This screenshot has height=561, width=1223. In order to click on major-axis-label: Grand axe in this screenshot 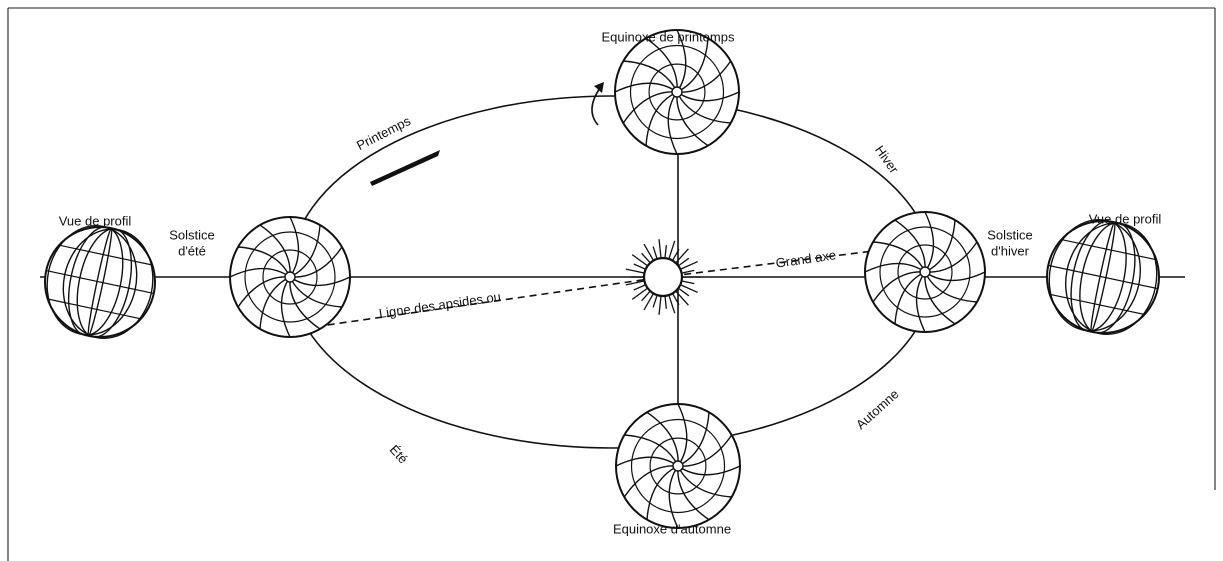, I will do `click(806, 258)`.